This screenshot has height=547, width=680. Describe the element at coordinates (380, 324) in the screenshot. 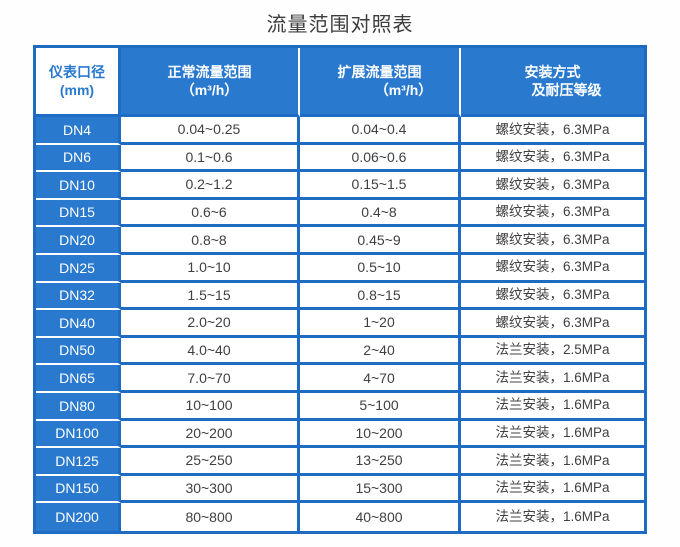

I see `cell-extended-range: 1~20` at that location.